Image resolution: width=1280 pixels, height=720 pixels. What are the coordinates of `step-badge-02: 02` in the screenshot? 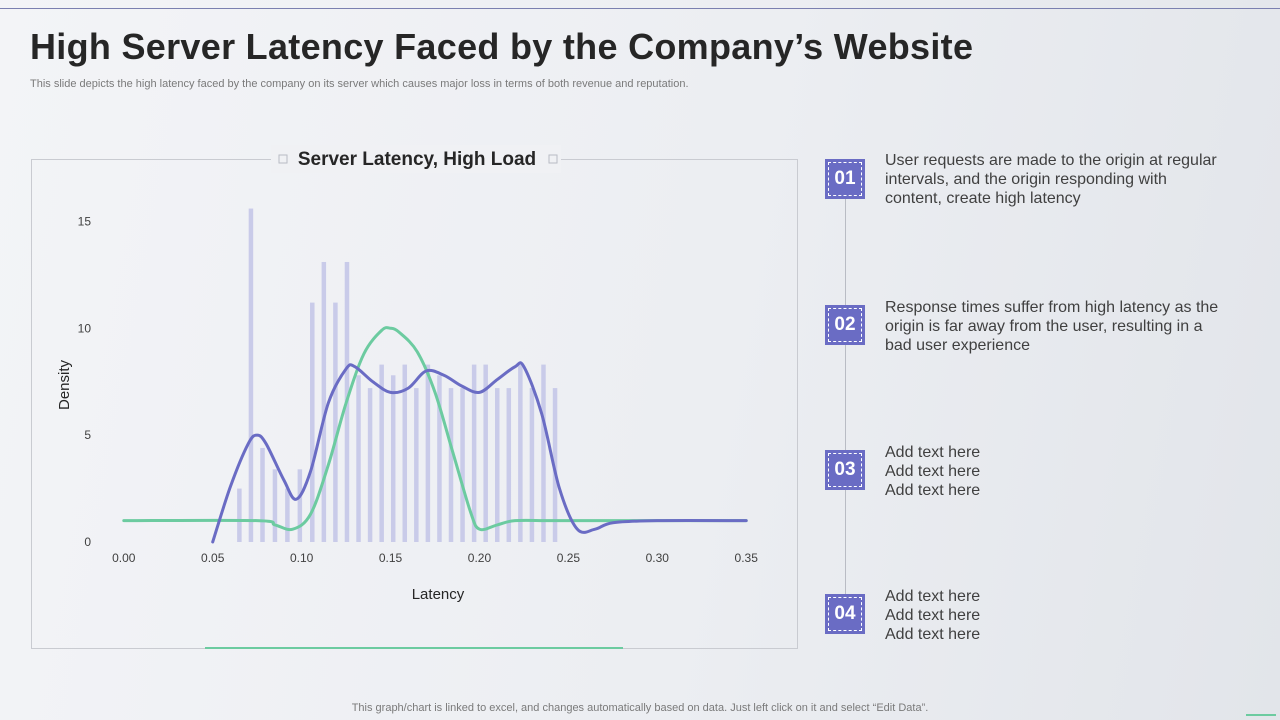 It's located at (845, 325).